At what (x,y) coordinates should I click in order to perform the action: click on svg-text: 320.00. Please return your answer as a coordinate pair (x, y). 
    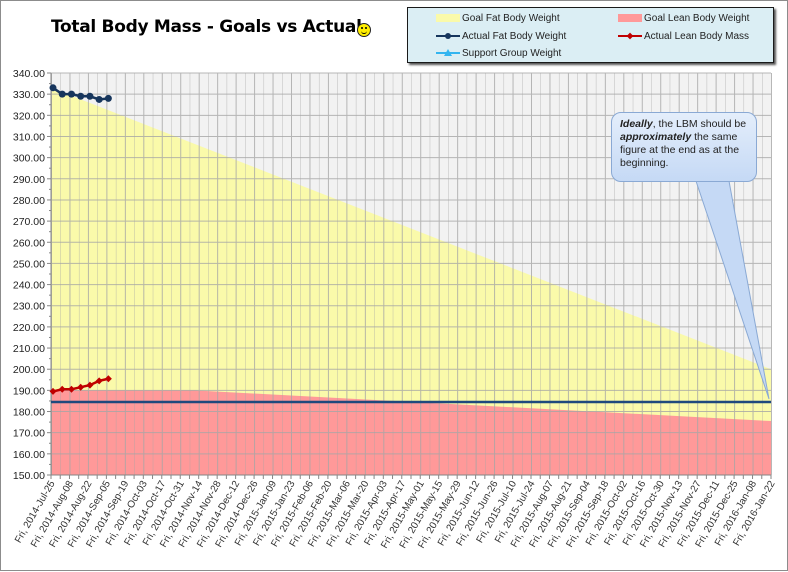
    Looking at the image, I should click on (29, 116).